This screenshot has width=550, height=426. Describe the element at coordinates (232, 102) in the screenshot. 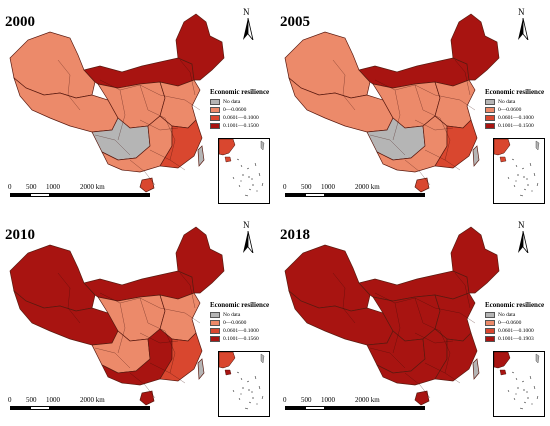

I see `legend-label: No data` at that location.